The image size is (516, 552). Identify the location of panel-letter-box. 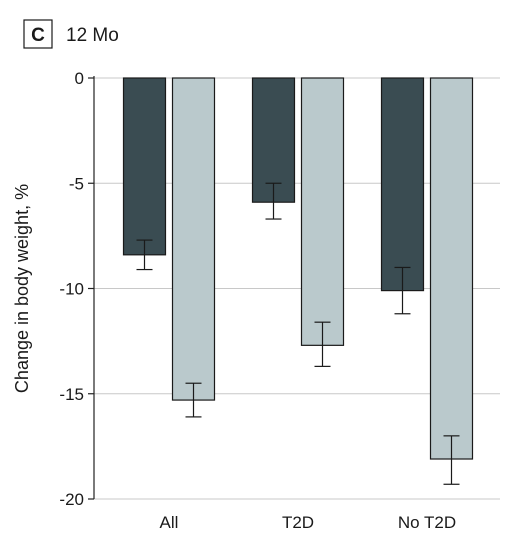
(38, 34).